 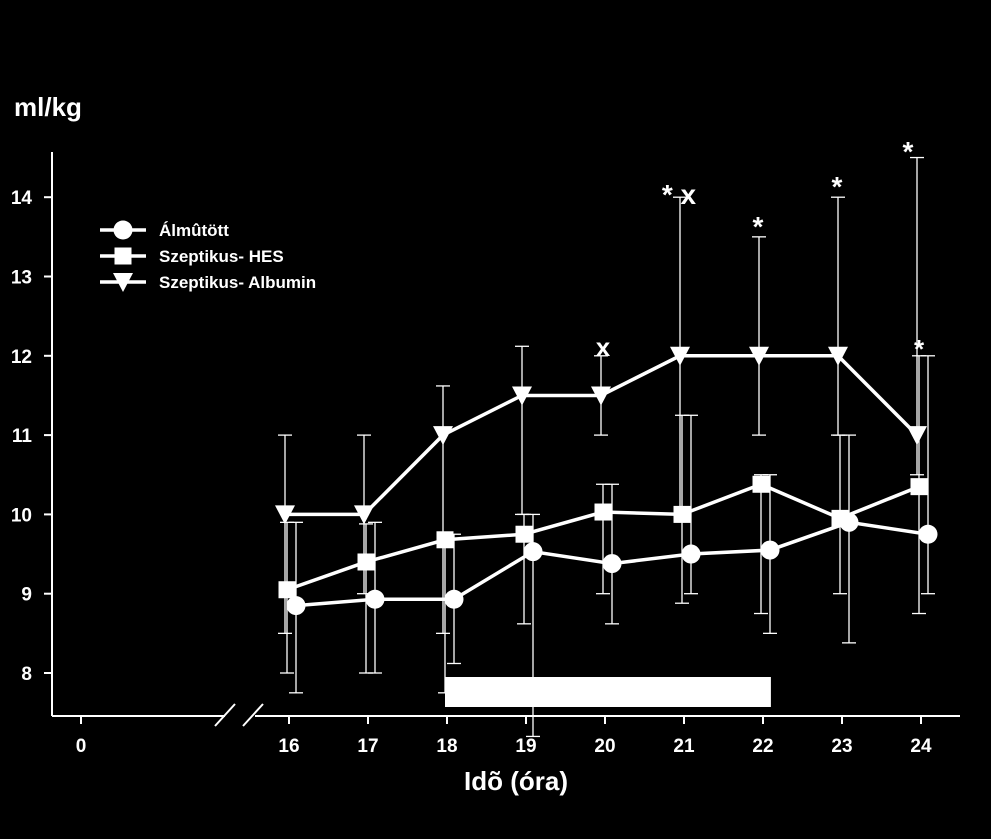 What do you see at coordinates (604, 746) in the screenshot?
I see `x-tick-label-20: 20` at bounding box center [604, 746].